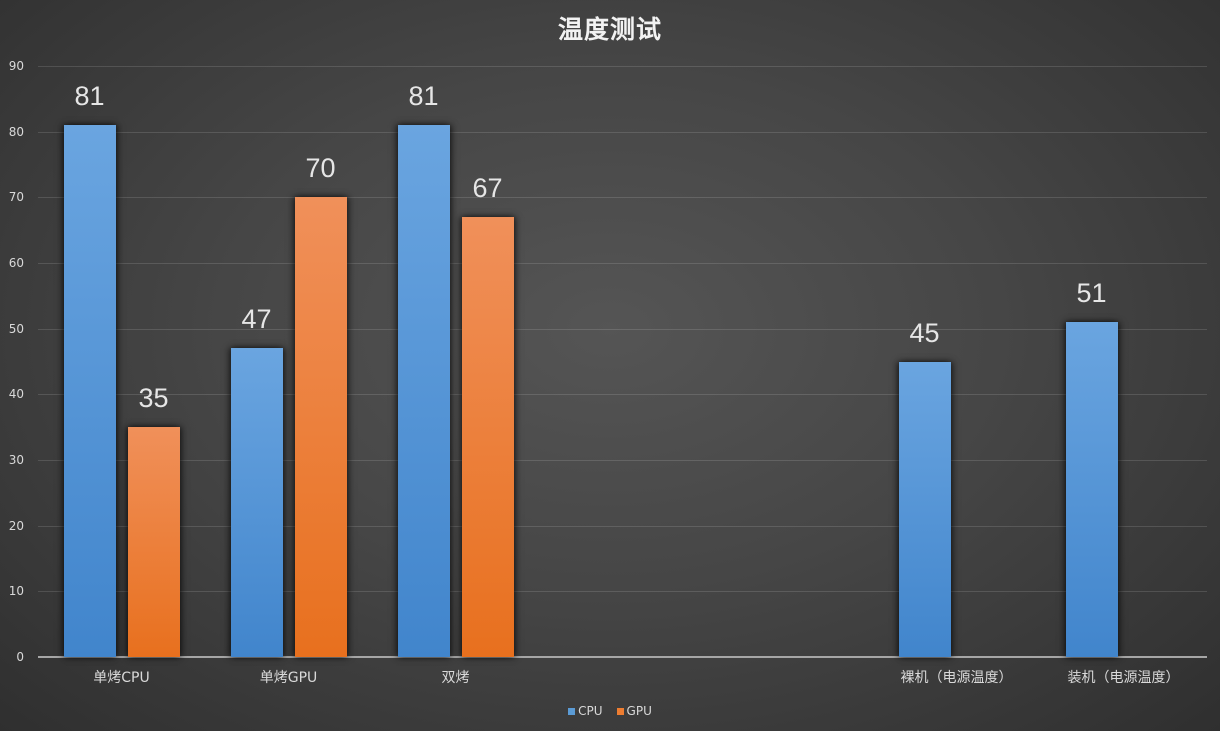  Describe the element at coordinates (956, 678) in the screenshot. I see `x-category-label: 裸机（电源温度）` at that location.